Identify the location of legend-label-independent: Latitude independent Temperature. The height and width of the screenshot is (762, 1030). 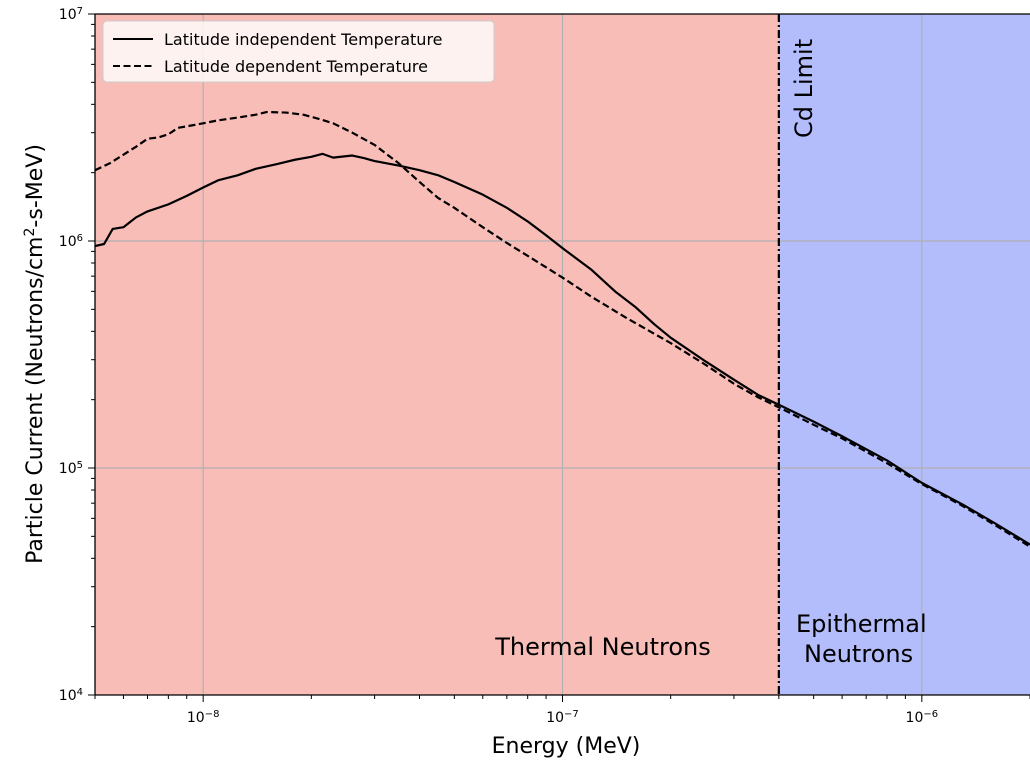
(303, 39).